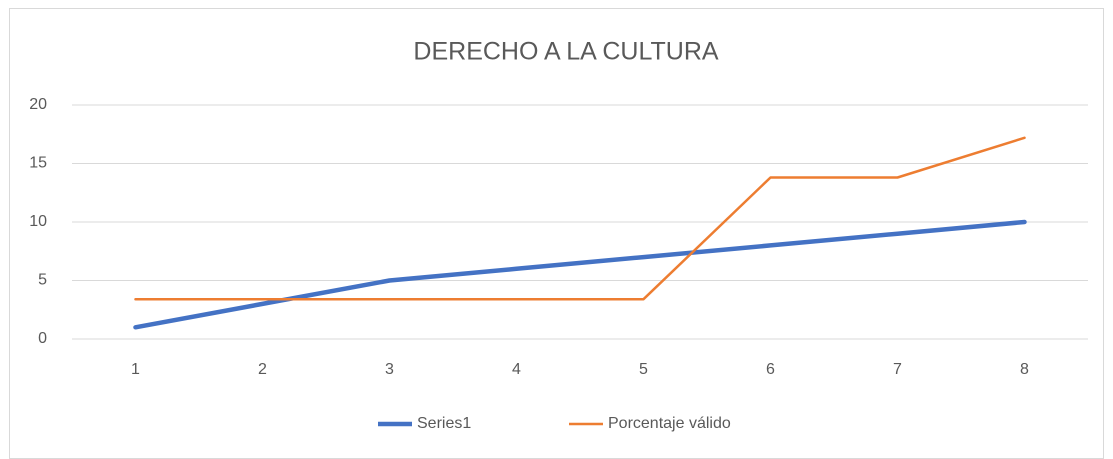 The image size is (1113, 459). Describe the element at coordinates (669, 423) in the screenshot. I see `legend-label: Porcentaje válido` at that location.